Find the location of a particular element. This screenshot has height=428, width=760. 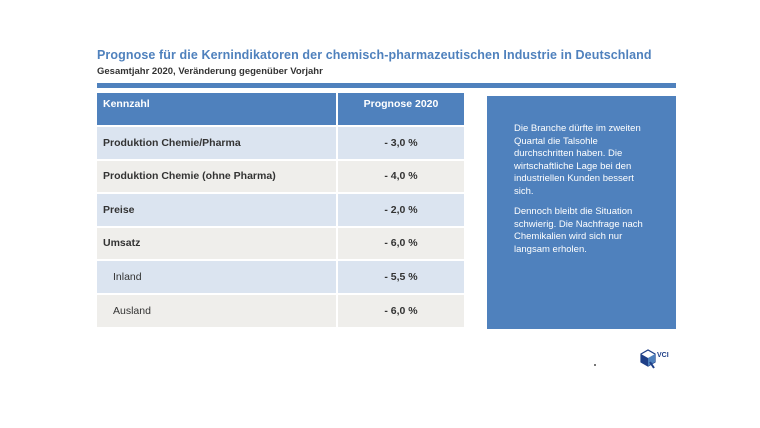

row-label: Ausland is located at coordinates (217, 309).